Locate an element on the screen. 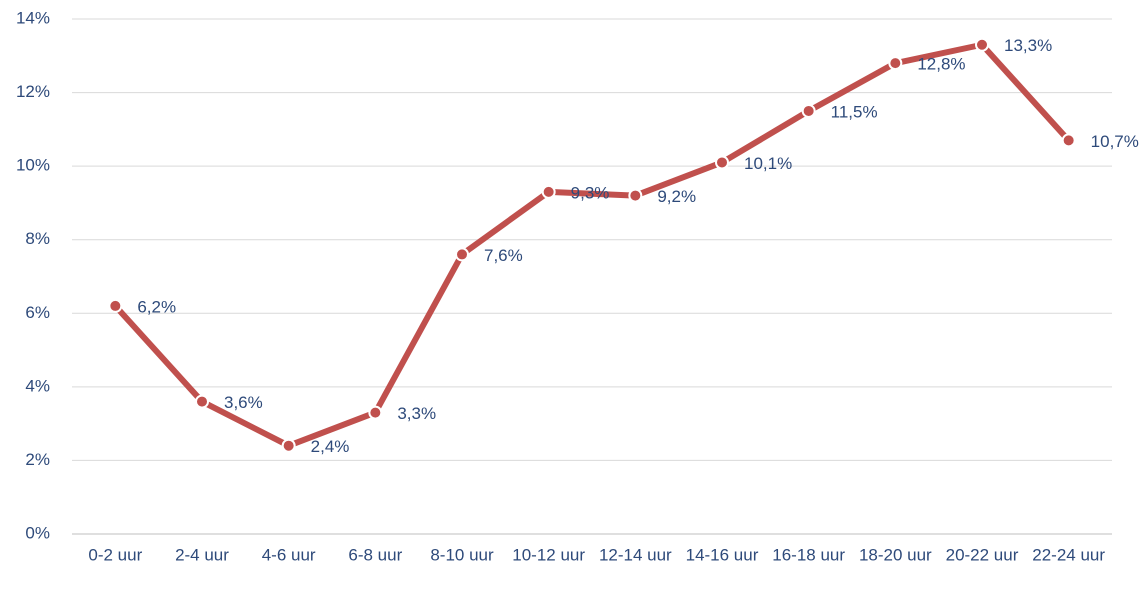 This screenshot has height=606, width=1143. y-tick-label: 4% is located at coordinates (37, 385).